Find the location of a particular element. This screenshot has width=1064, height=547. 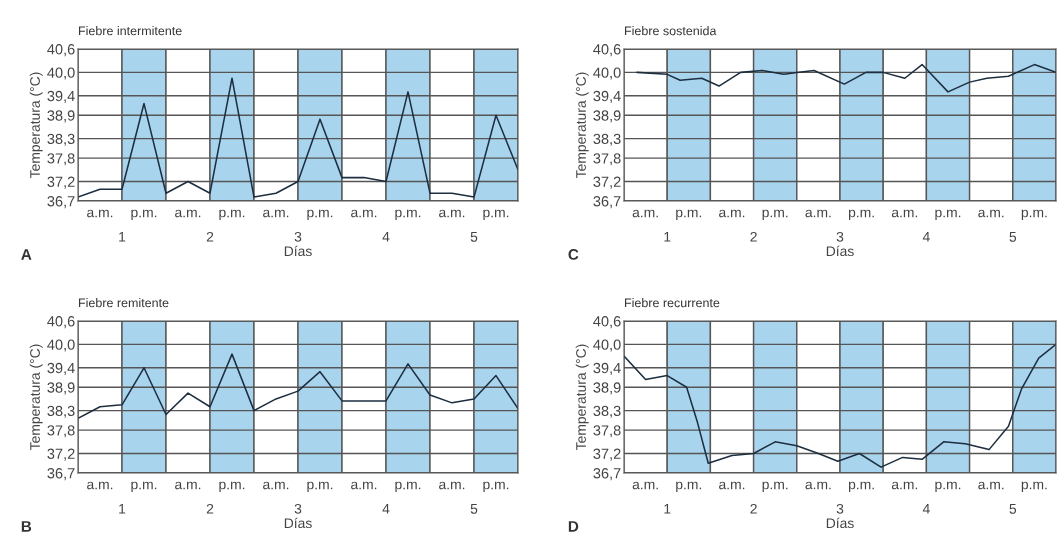

chart-title: Fiebre recurrente is located at coordinates (672, 303).